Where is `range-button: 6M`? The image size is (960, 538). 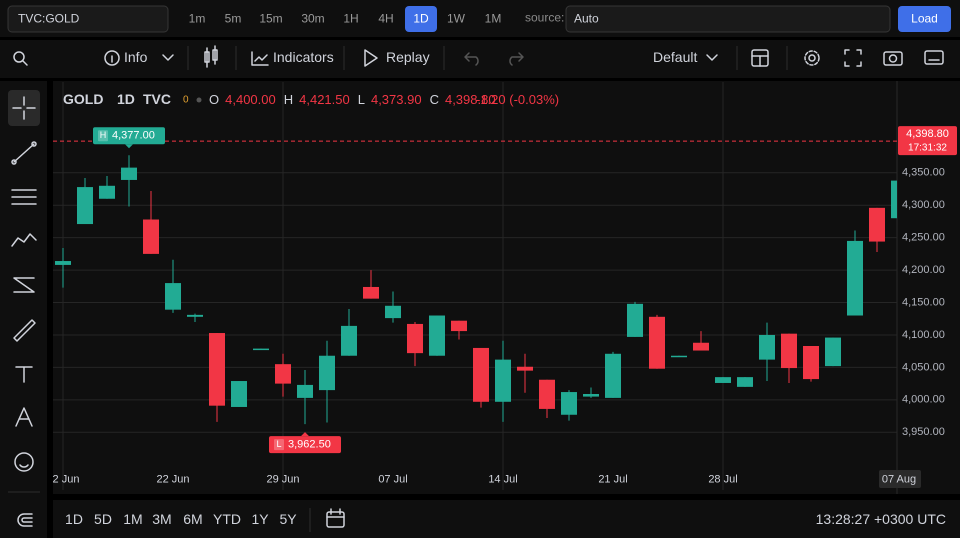
range-button: 6M is located at coordinates (192, 519).